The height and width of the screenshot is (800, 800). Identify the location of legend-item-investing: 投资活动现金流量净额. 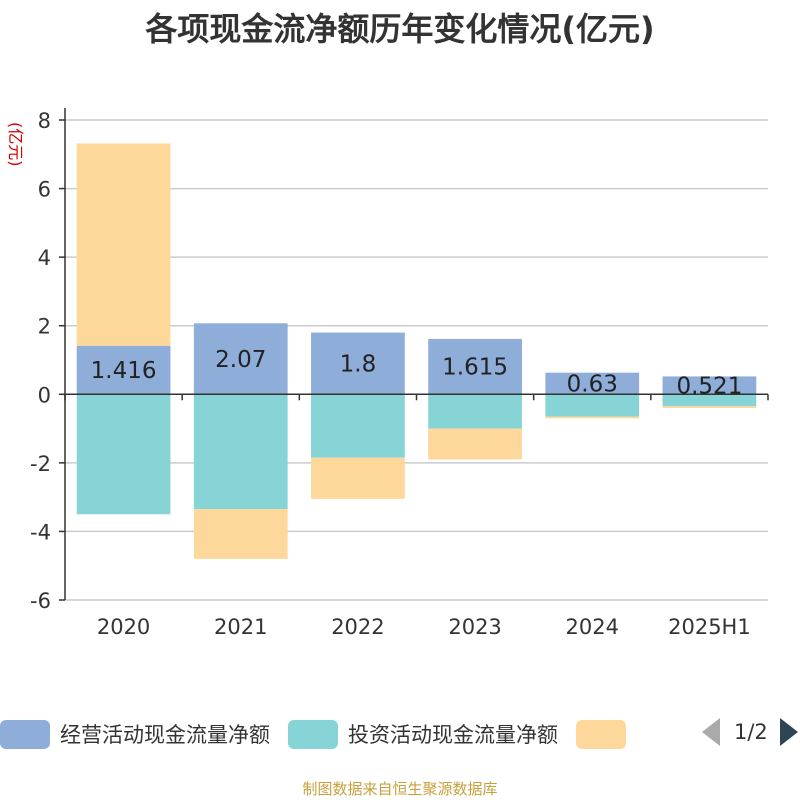
(423, 734).